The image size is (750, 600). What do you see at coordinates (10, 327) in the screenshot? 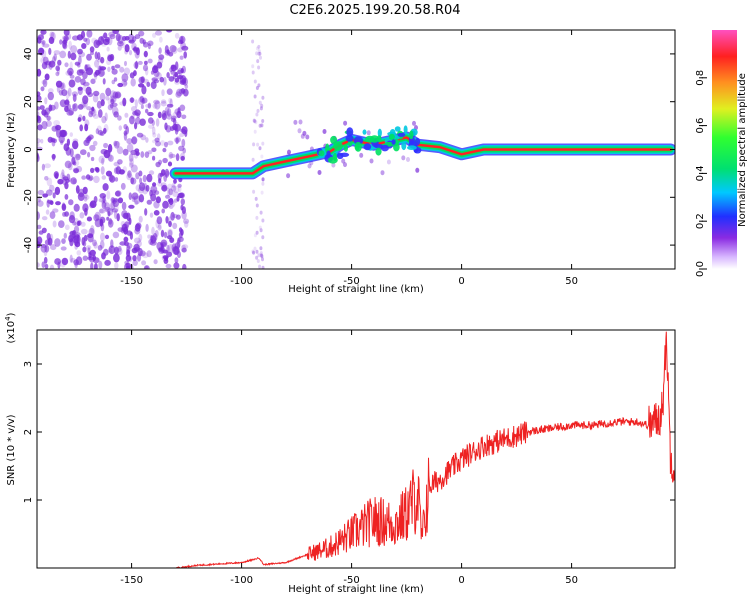
I see `snr-exponent-label: (x104)` at bounding box center [10, 327].